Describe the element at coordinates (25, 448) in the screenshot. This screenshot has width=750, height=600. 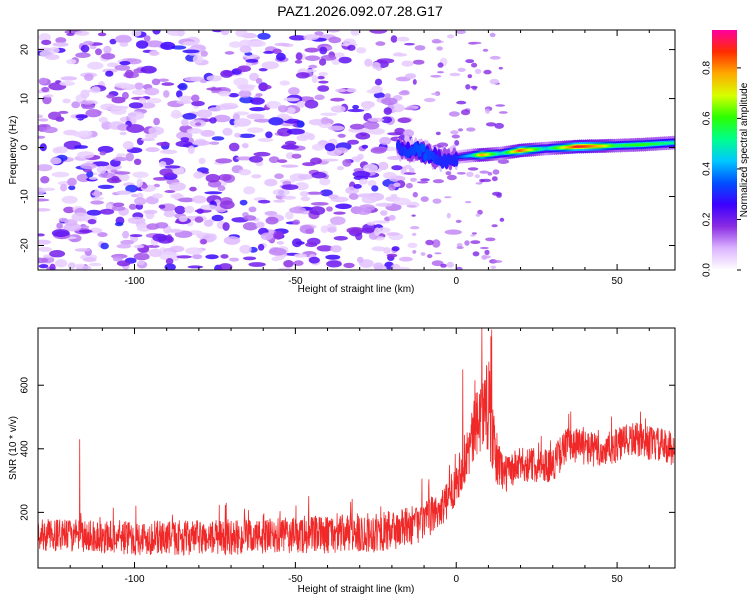
I see `snr-y-tick-label: 400` at that location.